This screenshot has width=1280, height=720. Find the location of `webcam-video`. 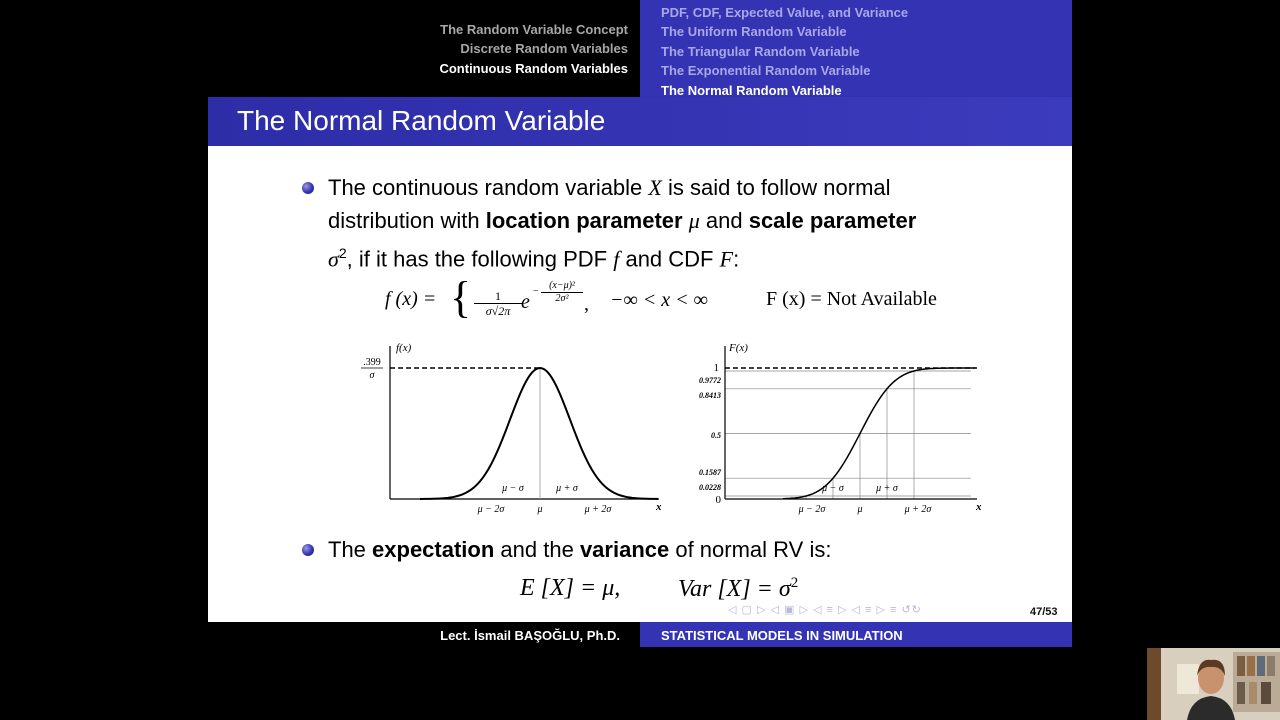

webcam-video is located at coordinates (1213, 684).